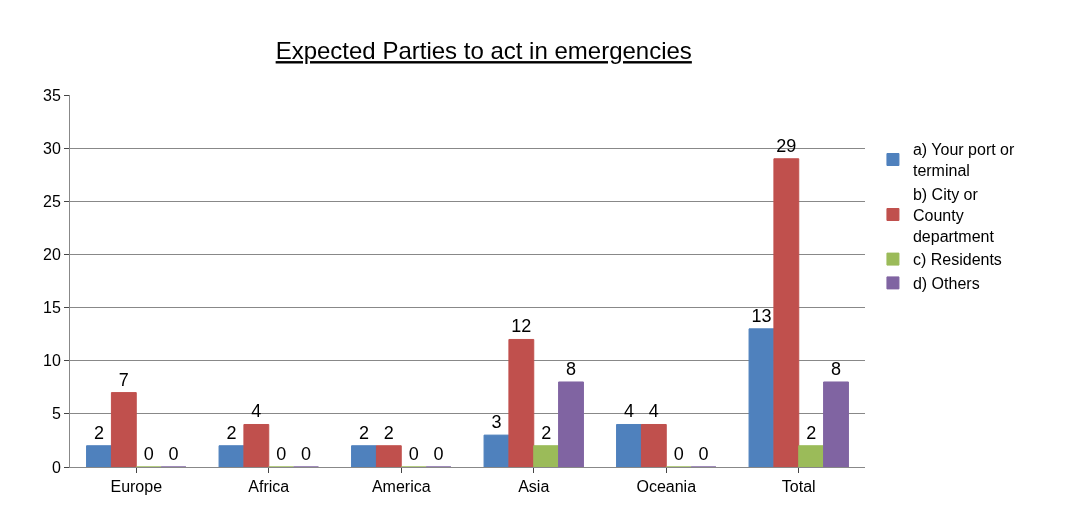 This screenshot has width=1075, height=507. I want to click on x-tick-label: Asia, so click(534, 487).